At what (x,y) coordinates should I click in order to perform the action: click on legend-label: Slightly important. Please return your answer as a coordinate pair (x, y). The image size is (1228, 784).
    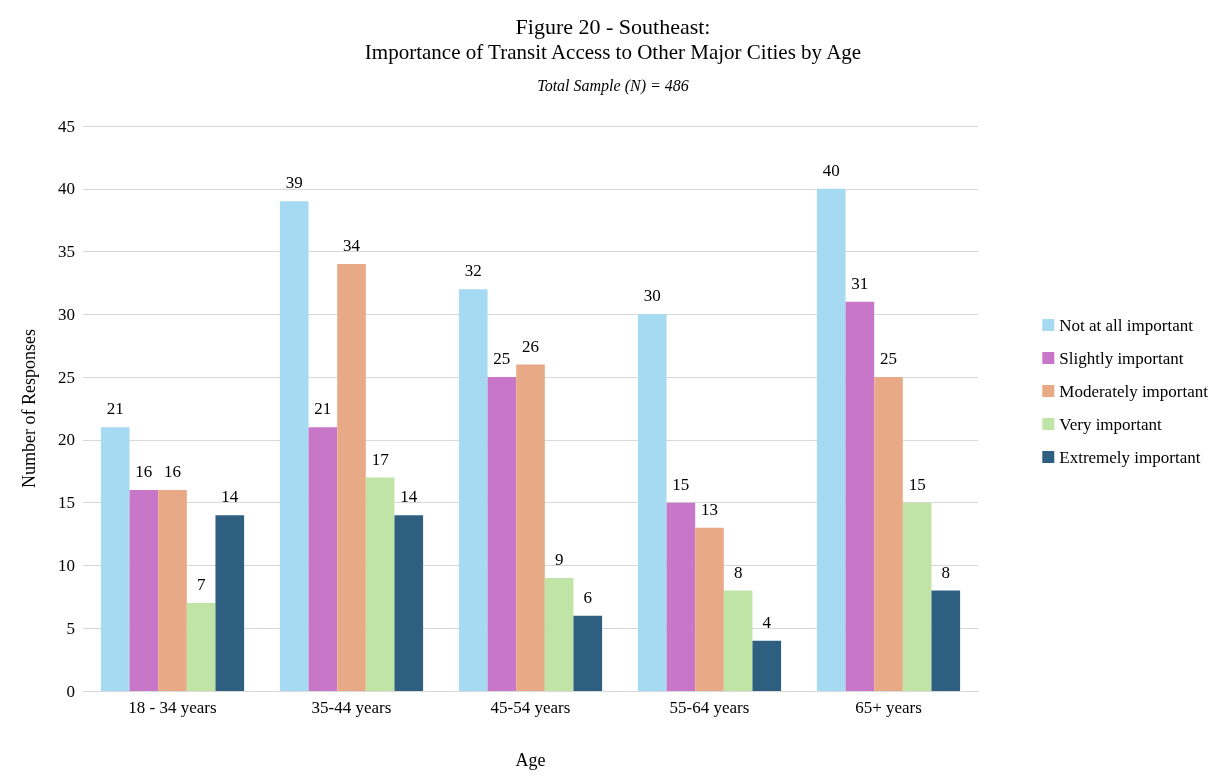
    Looking at the image, I should click on (1121, 358).